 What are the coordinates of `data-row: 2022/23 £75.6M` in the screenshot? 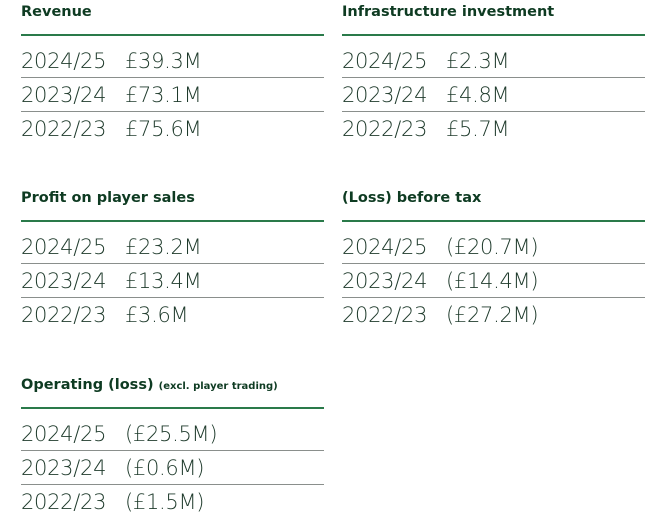 It's located at (172, 128).